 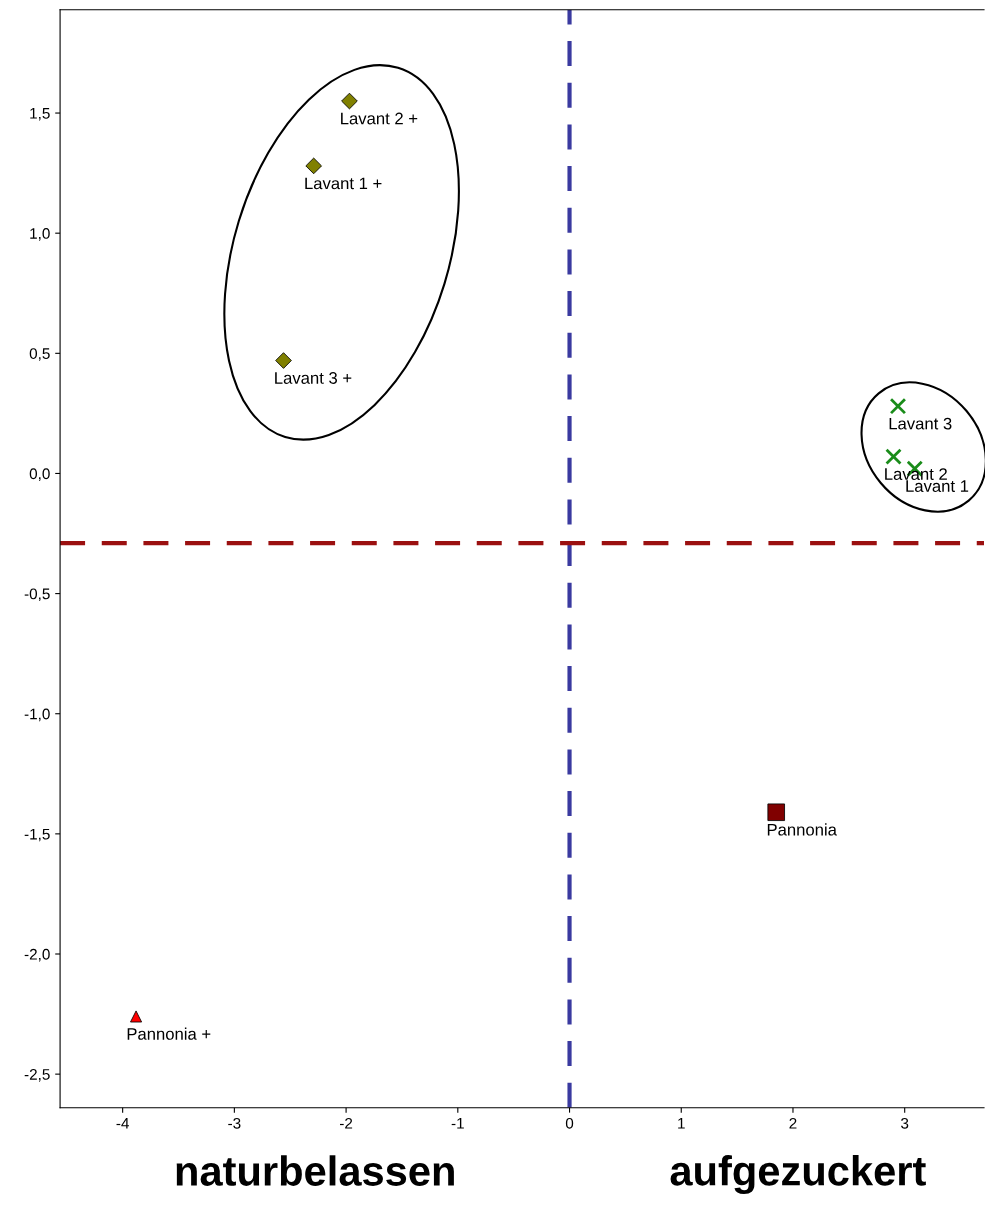 What do you see at coordinates (569, 1123) in the screenshot?
I see `x-tick-label: 0` at bounding box center [569, 1123].